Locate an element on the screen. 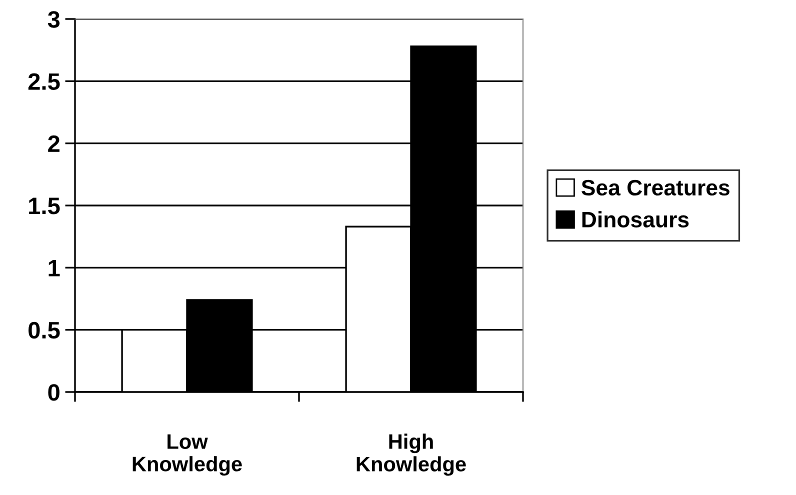 The width and height of the screenshot is (796, 495). x-tick-label: Low Knowledge is located at coordinates (187, 455).